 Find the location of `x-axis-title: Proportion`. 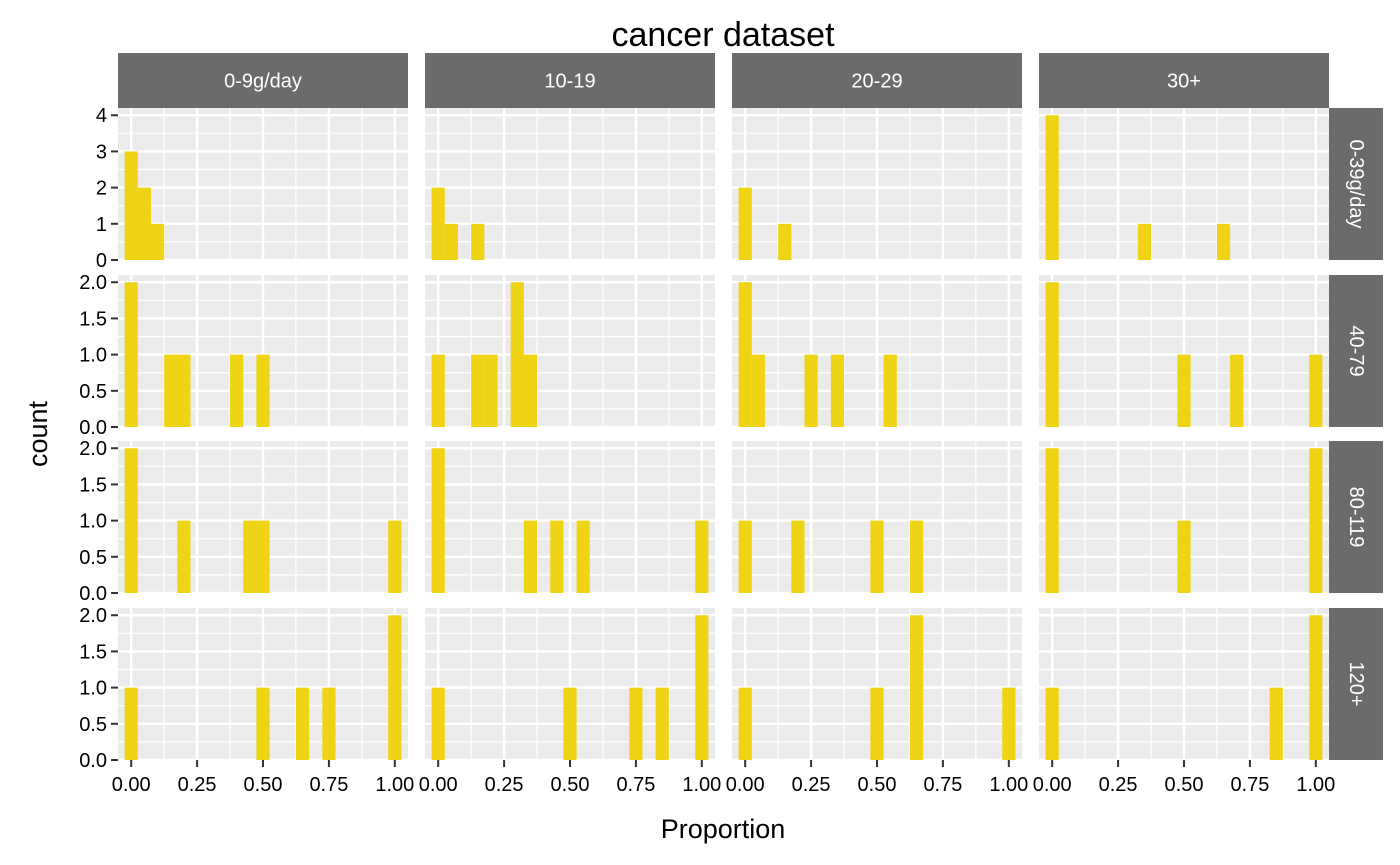

x-axis-title: Proportion is located at coordinates (723, 829).